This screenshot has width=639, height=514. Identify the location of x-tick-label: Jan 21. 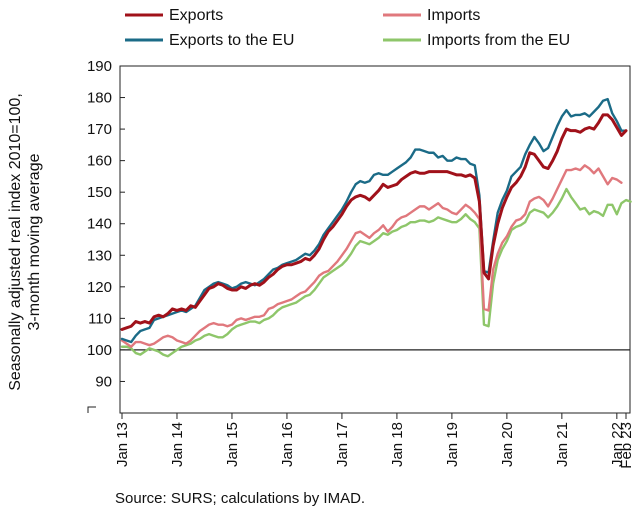
(562, 444).